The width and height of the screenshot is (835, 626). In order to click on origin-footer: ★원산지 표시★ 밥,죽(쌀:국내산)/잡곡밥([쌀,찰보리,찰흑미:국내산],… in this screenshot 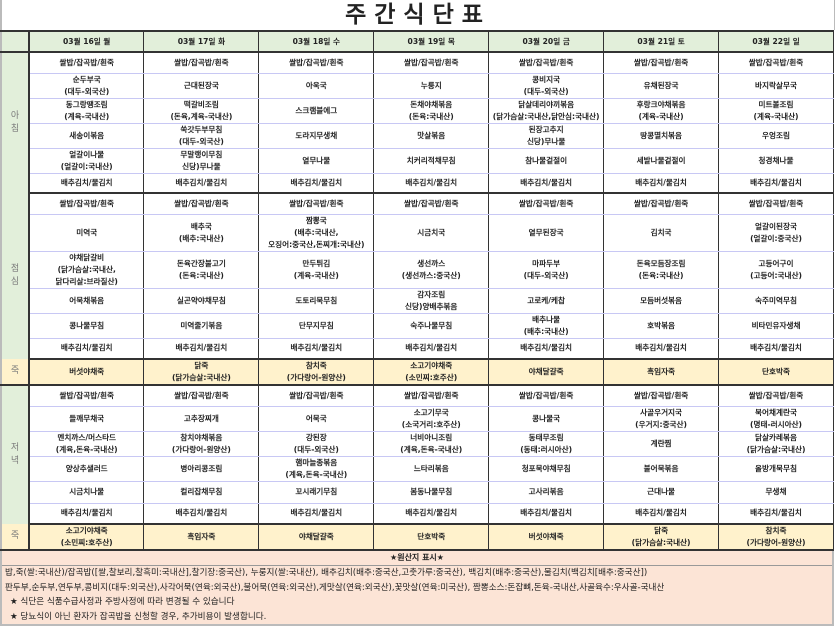, I will do `click(417, 588)`.